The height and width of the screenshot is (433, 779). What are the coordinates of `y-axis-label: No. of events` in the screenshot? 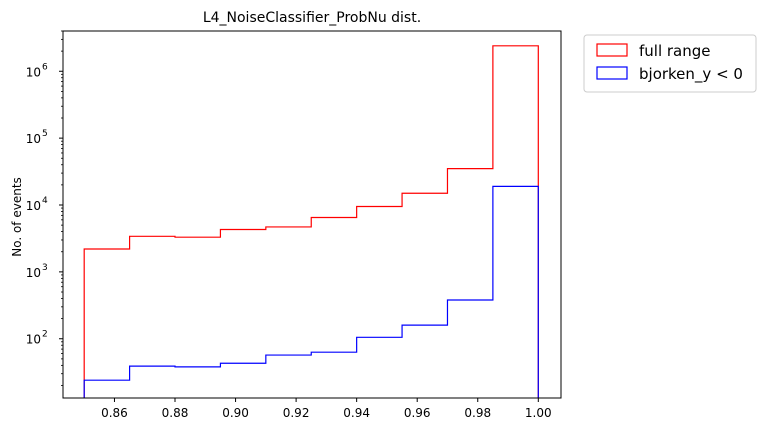 It's located at (17, 217).